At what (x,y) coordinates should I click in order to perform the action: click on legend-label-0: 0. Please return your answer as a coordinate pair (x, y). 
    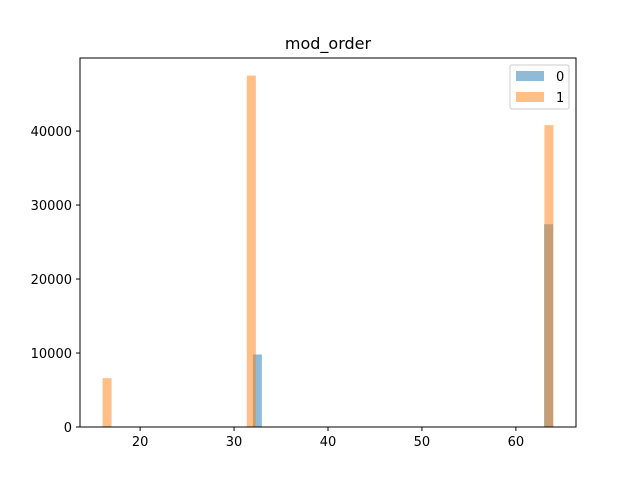
    Looking at the image, I should click on (560, 77).